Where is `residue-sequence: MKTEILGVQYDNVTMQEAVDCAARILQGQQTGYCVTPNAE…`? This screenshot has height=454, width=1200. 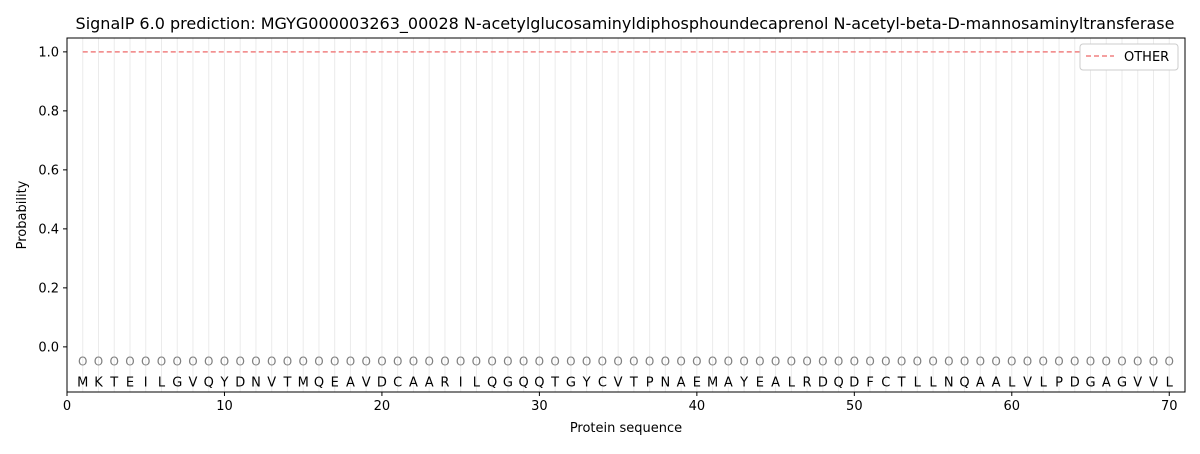 residue-sequence: MKTEILGVQYDNVTMQEAVDCAARILQGQQTGYCVTPNAE… is located at coordinates (625, 382).